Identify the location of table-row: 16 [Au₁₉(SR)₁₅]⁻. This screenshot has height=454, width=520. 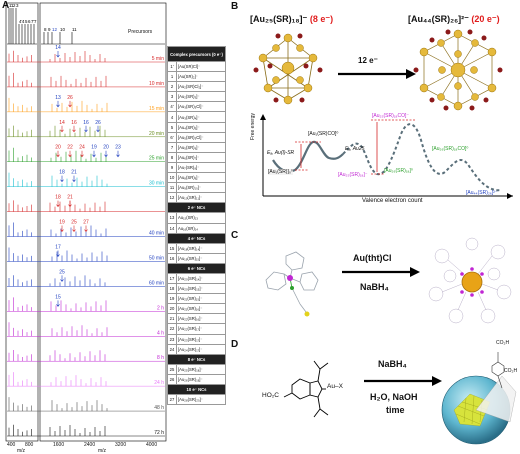
(196, 258).